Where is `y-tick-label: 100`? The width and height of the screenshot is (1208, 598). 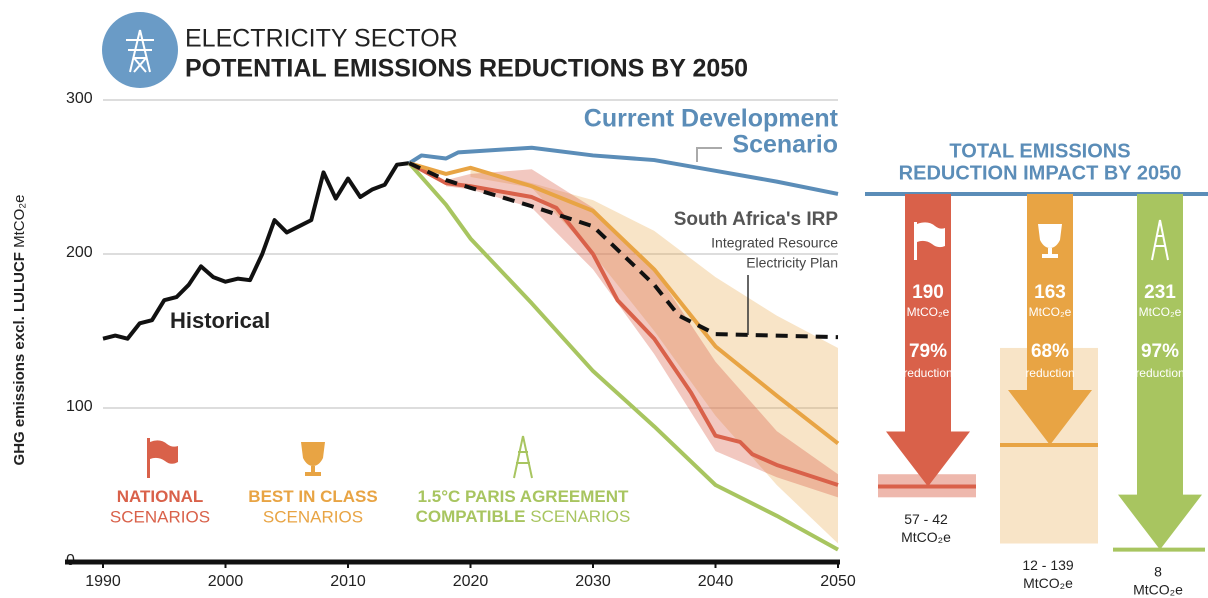 y-tick-label: 100 is located at coordinates (79, 406).